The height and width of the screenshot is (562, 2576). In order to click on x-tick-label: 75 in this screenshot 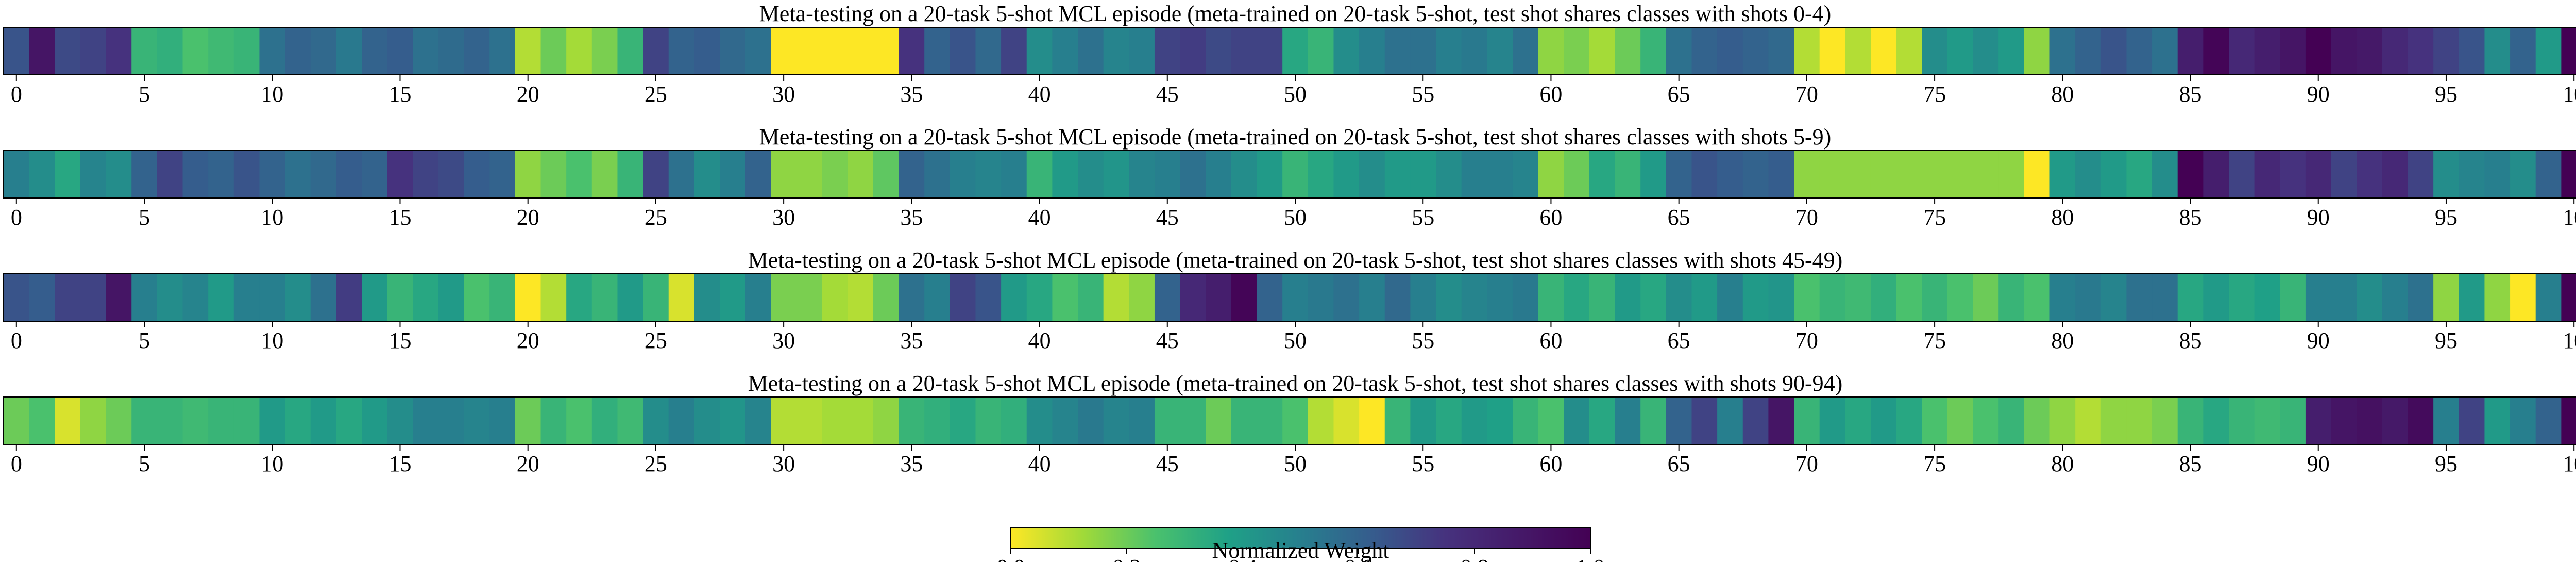, I will do `click(1934, 94)`.